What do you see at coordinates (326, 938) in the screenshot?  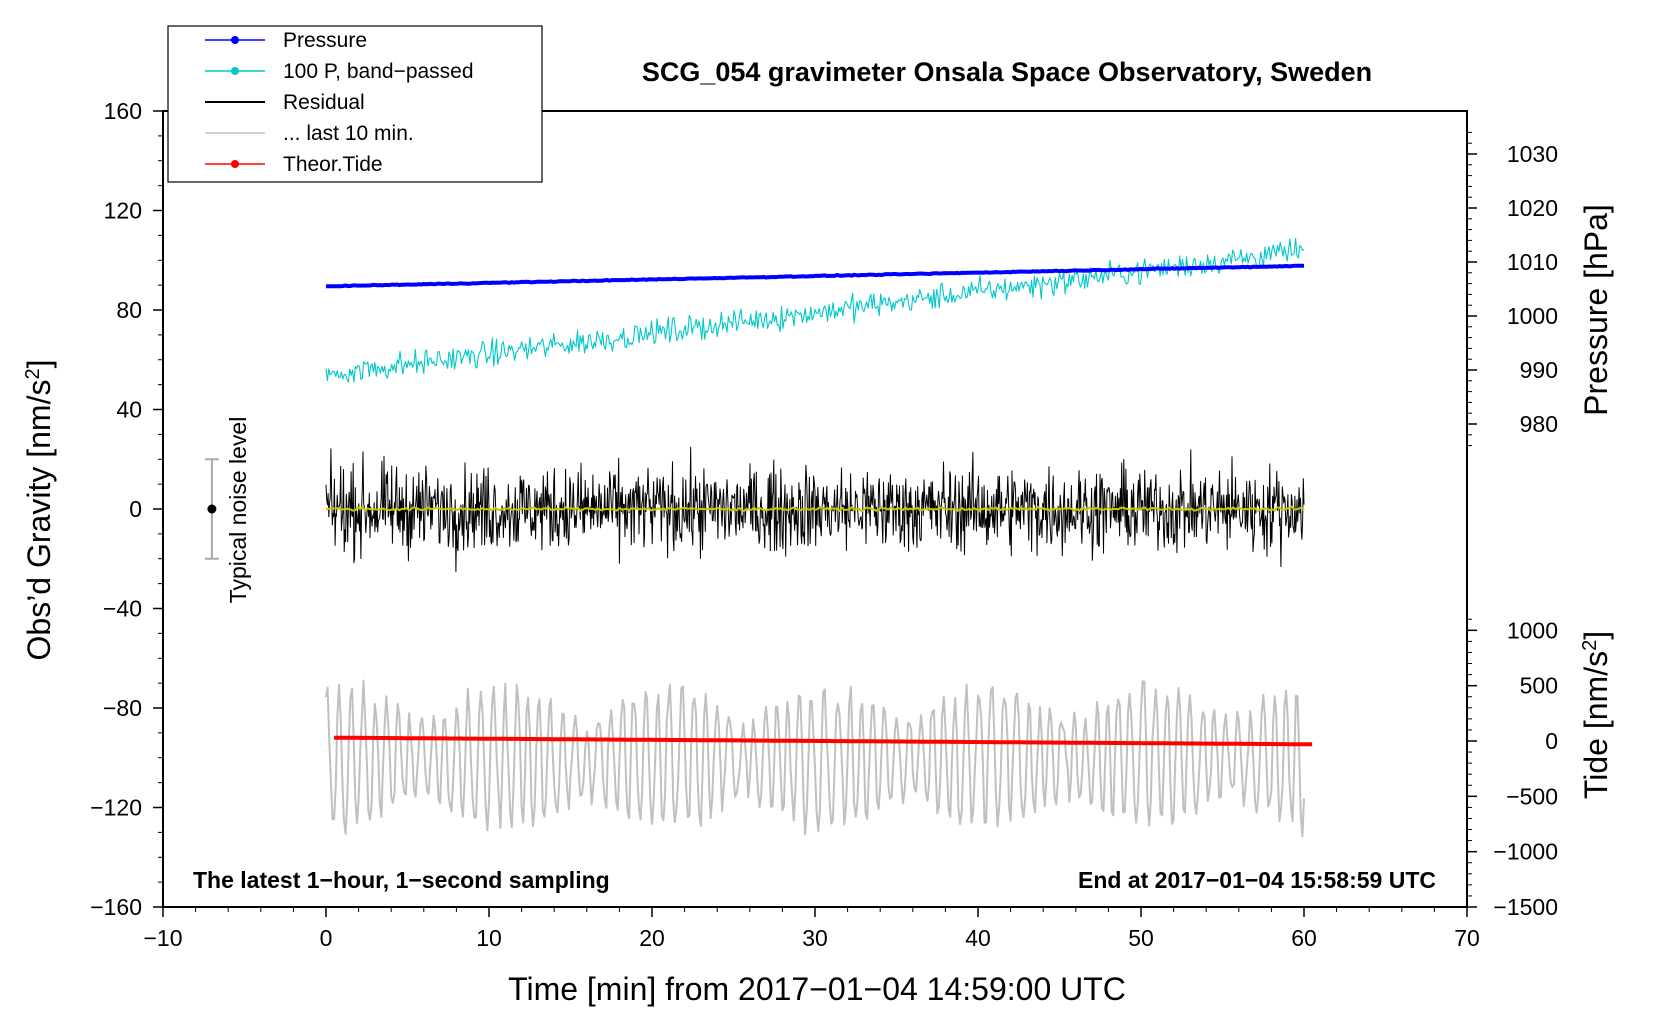 I see `x-tick-label: 0` at bounding box center [326, 938].